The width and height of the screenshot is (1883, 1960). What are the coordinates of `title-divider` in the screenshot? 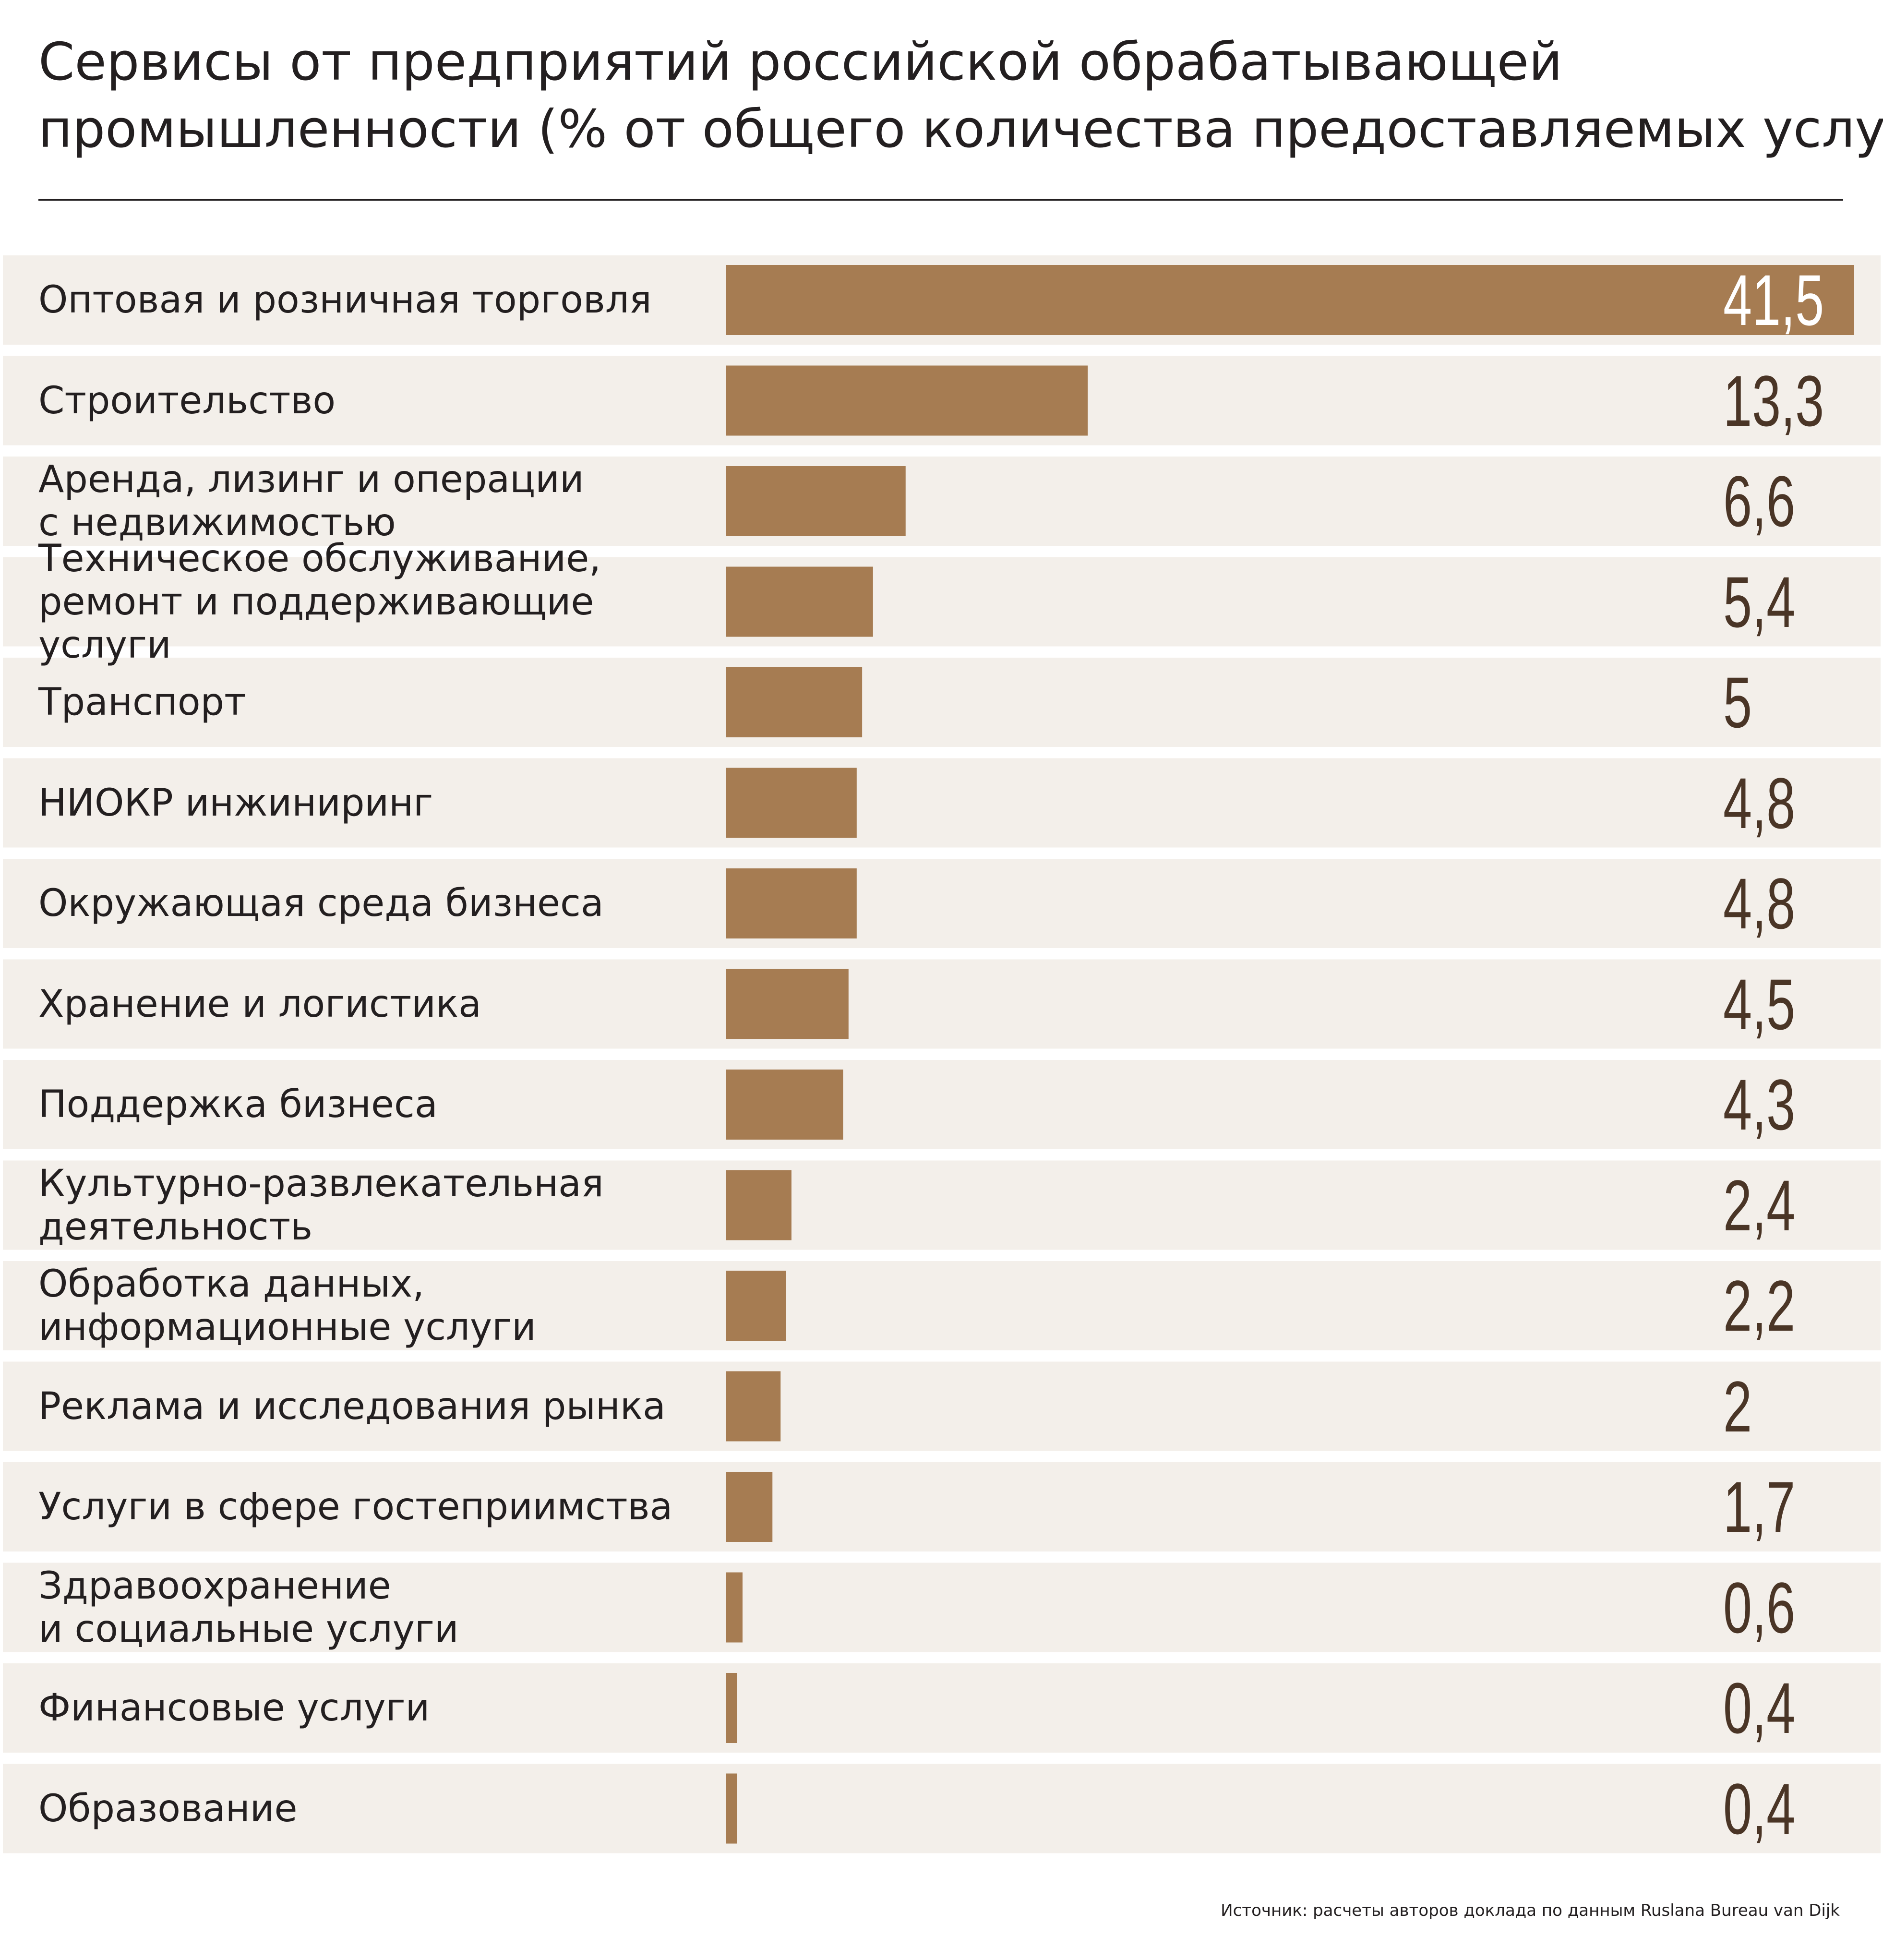 It's located at (941, 200).